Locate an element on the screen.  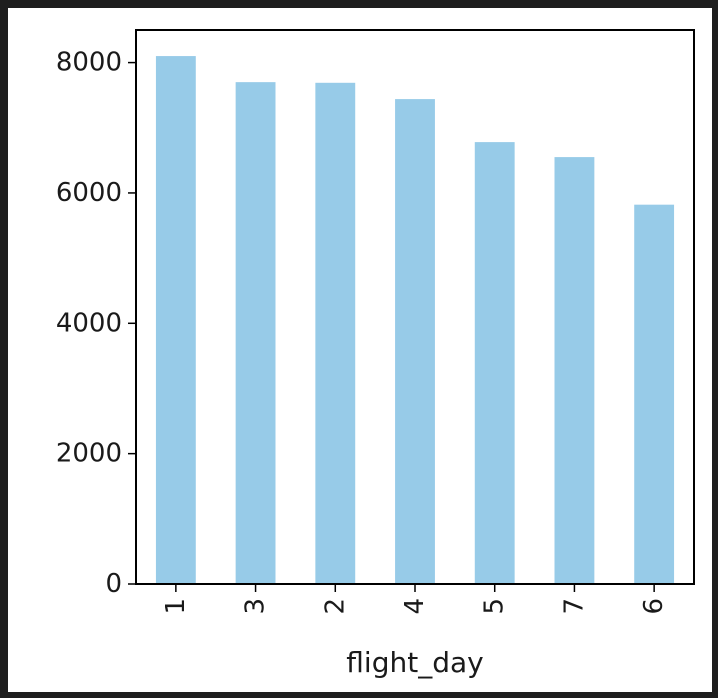
x-tick-label: 4 is located at coordinates (415, 606).